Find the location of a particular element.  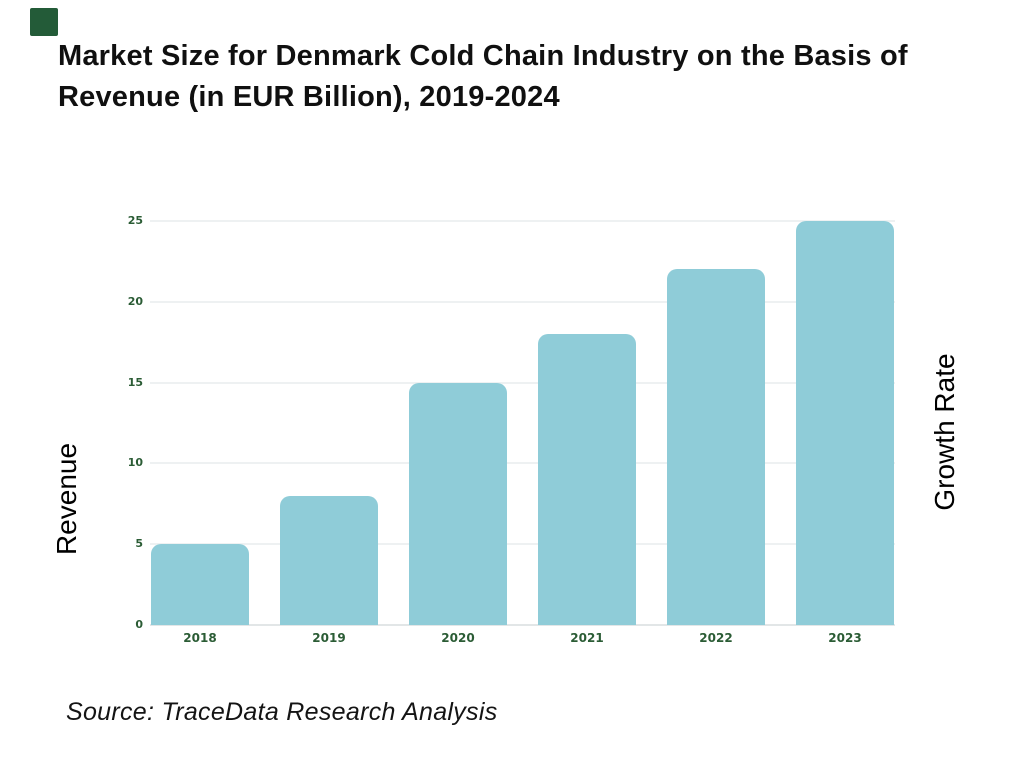

bar-2021 is located at coordinates (587, 479).